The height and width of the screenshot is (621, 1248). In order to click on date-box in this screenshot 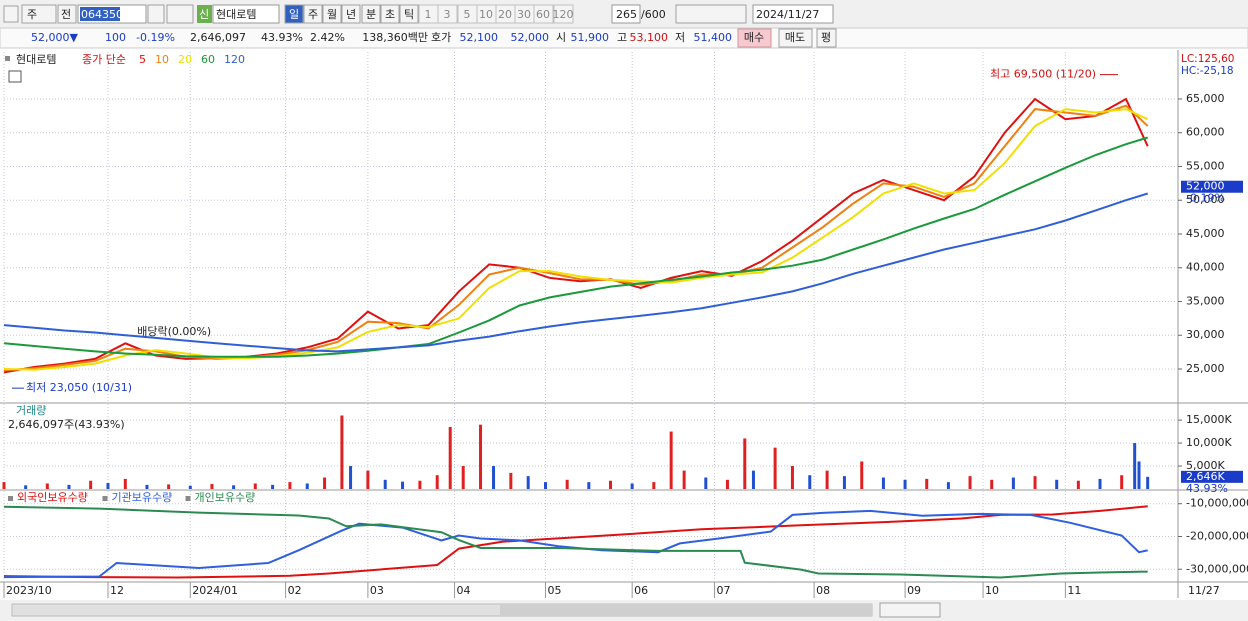, I will do `click(793, 14)`.